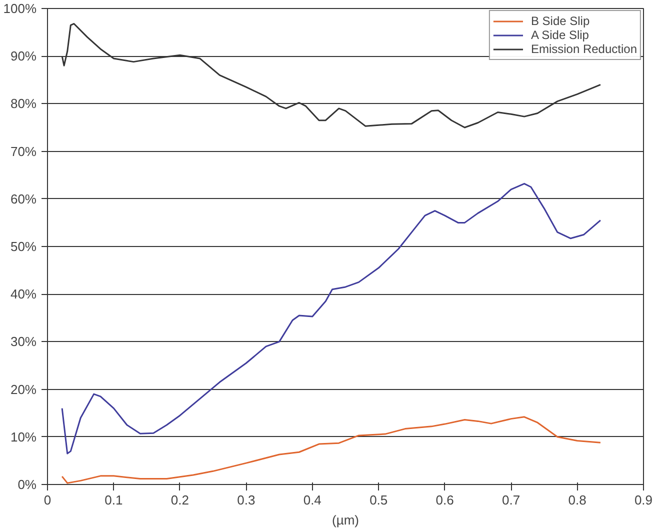 This screenshot has width=657, height=530. I want to click on x-tick-label: 0.9, so click(643, 500).